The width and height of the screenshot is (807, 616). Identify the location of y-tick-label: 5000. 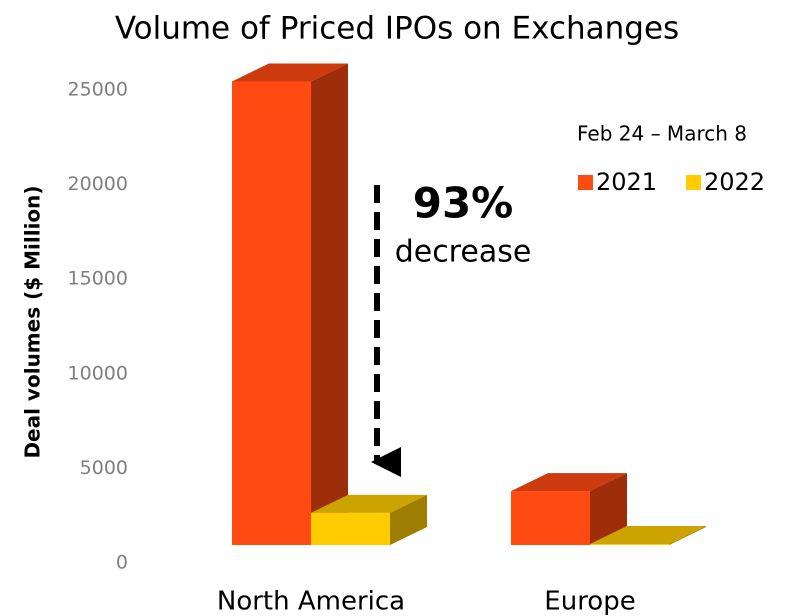
(104, 468).